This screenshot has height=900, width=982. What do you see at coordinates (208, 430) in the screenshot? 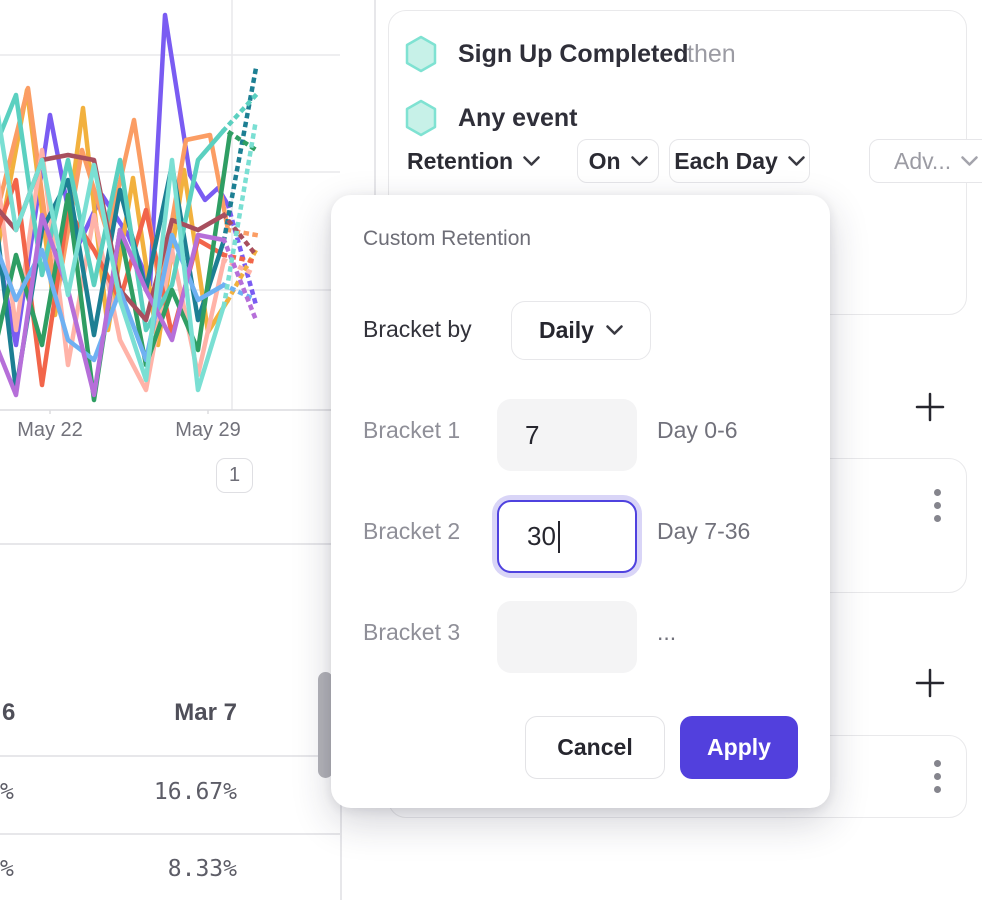
I see `x-axis-tick-label: May 29` at bounding box center [208, 430].